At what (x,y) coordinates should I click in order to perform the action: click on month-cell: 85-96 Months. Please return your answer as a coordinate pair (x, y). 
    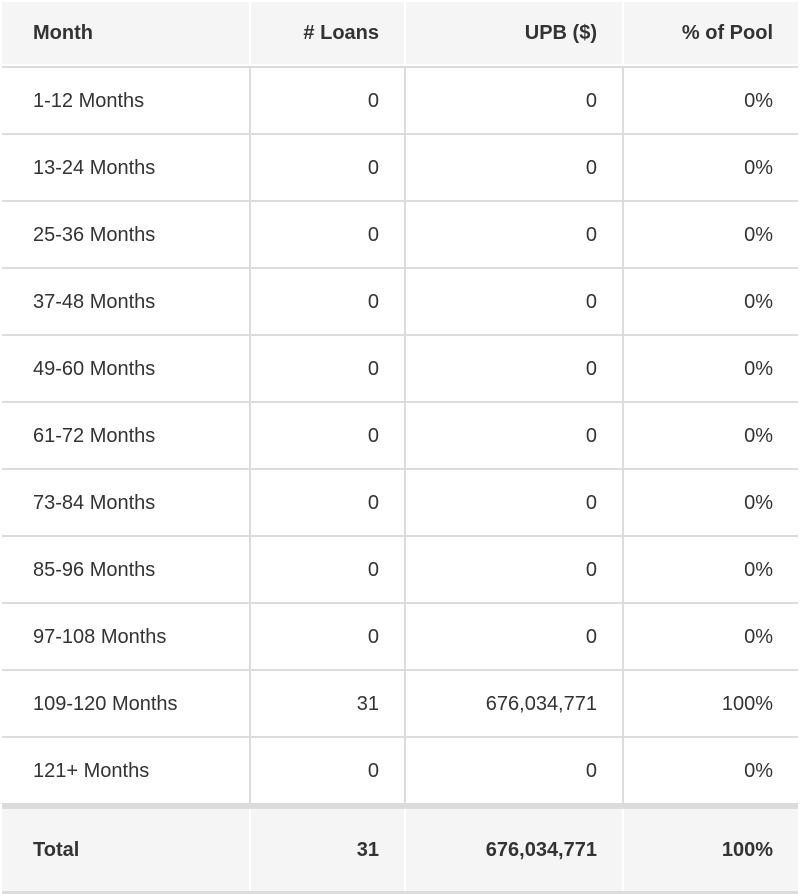
    Looking at the image, I should click on (125, 569).